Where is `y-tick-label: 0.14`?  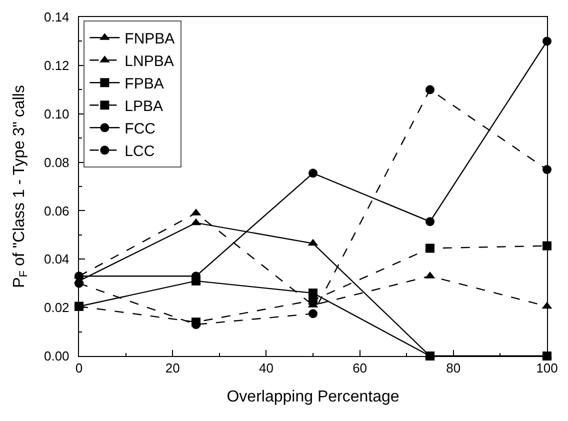 y-tick-label: 0.14 is located at coordinates (57, 17).